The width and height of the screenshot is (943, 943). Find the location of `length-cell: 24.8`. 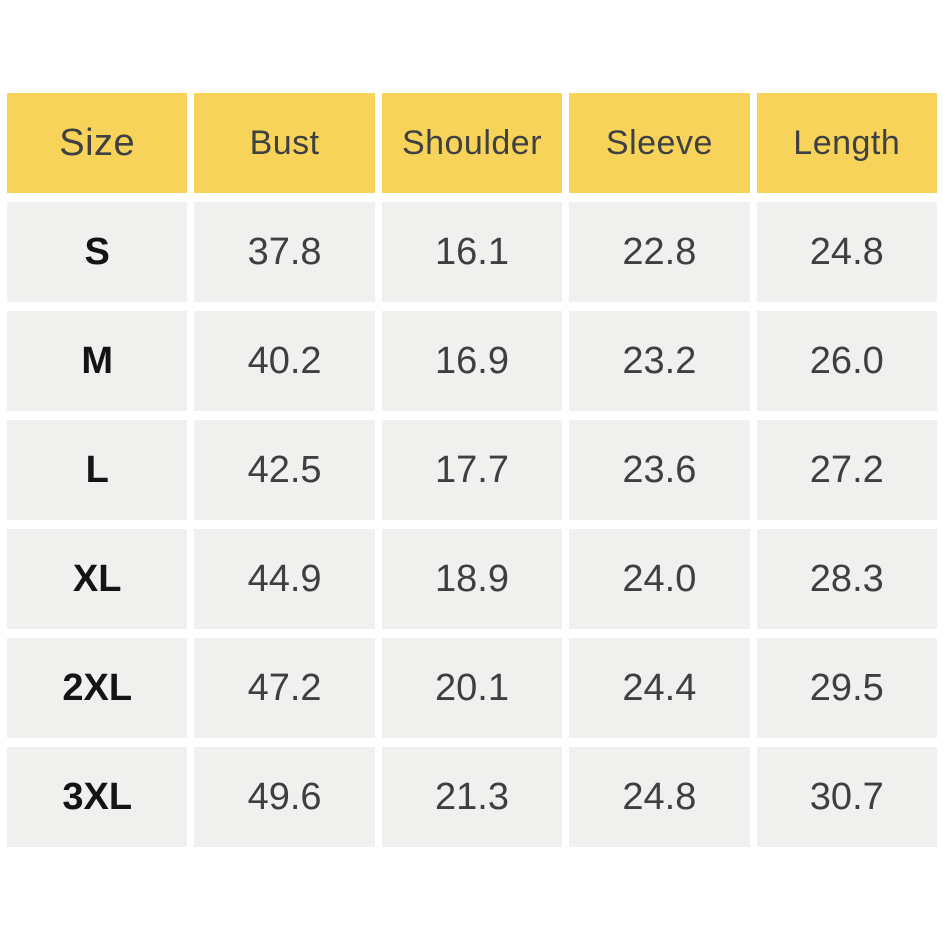

length-cell: 24.8 is located at coordinates (846, 252).